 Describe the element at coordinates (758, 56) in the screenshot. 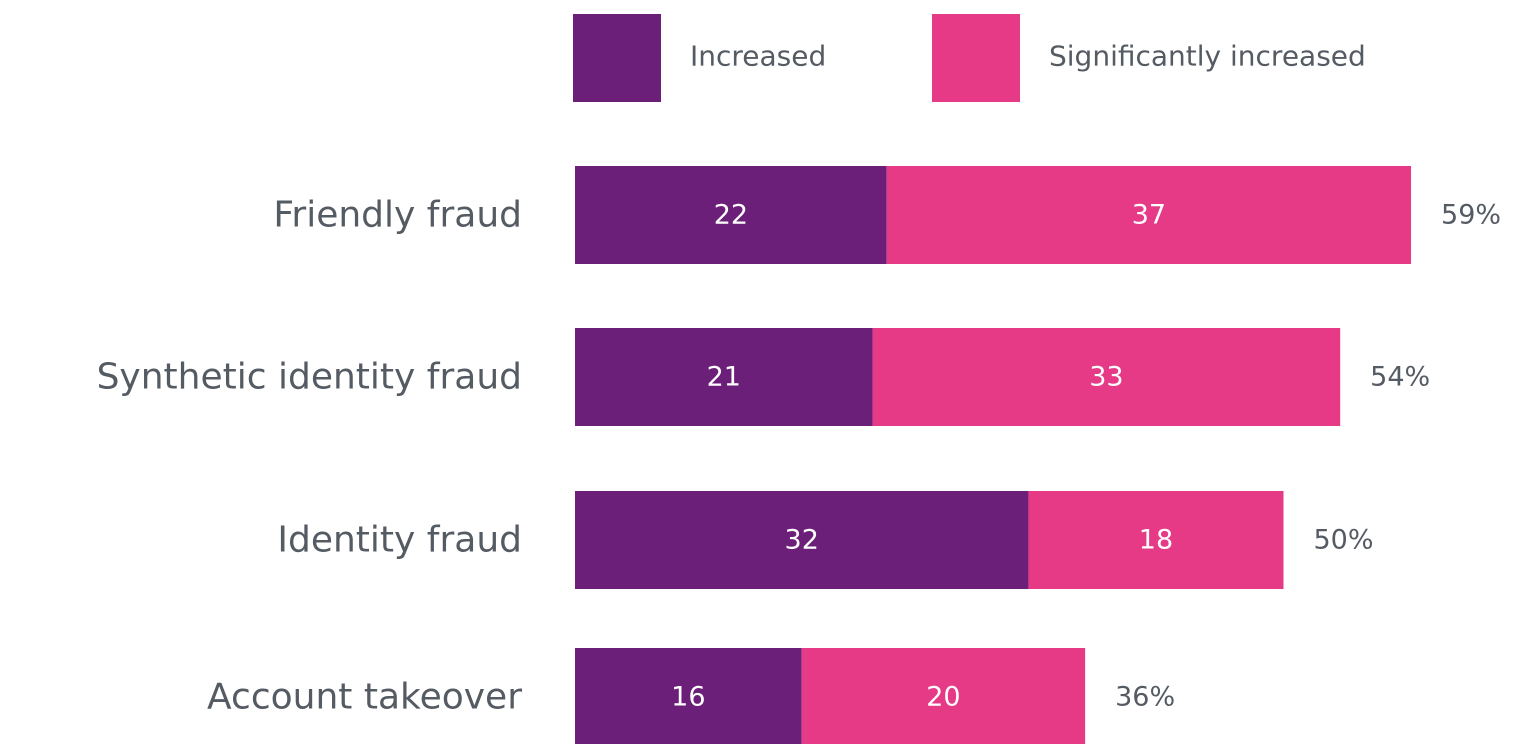

I see `legend-label: Increased` at that location.